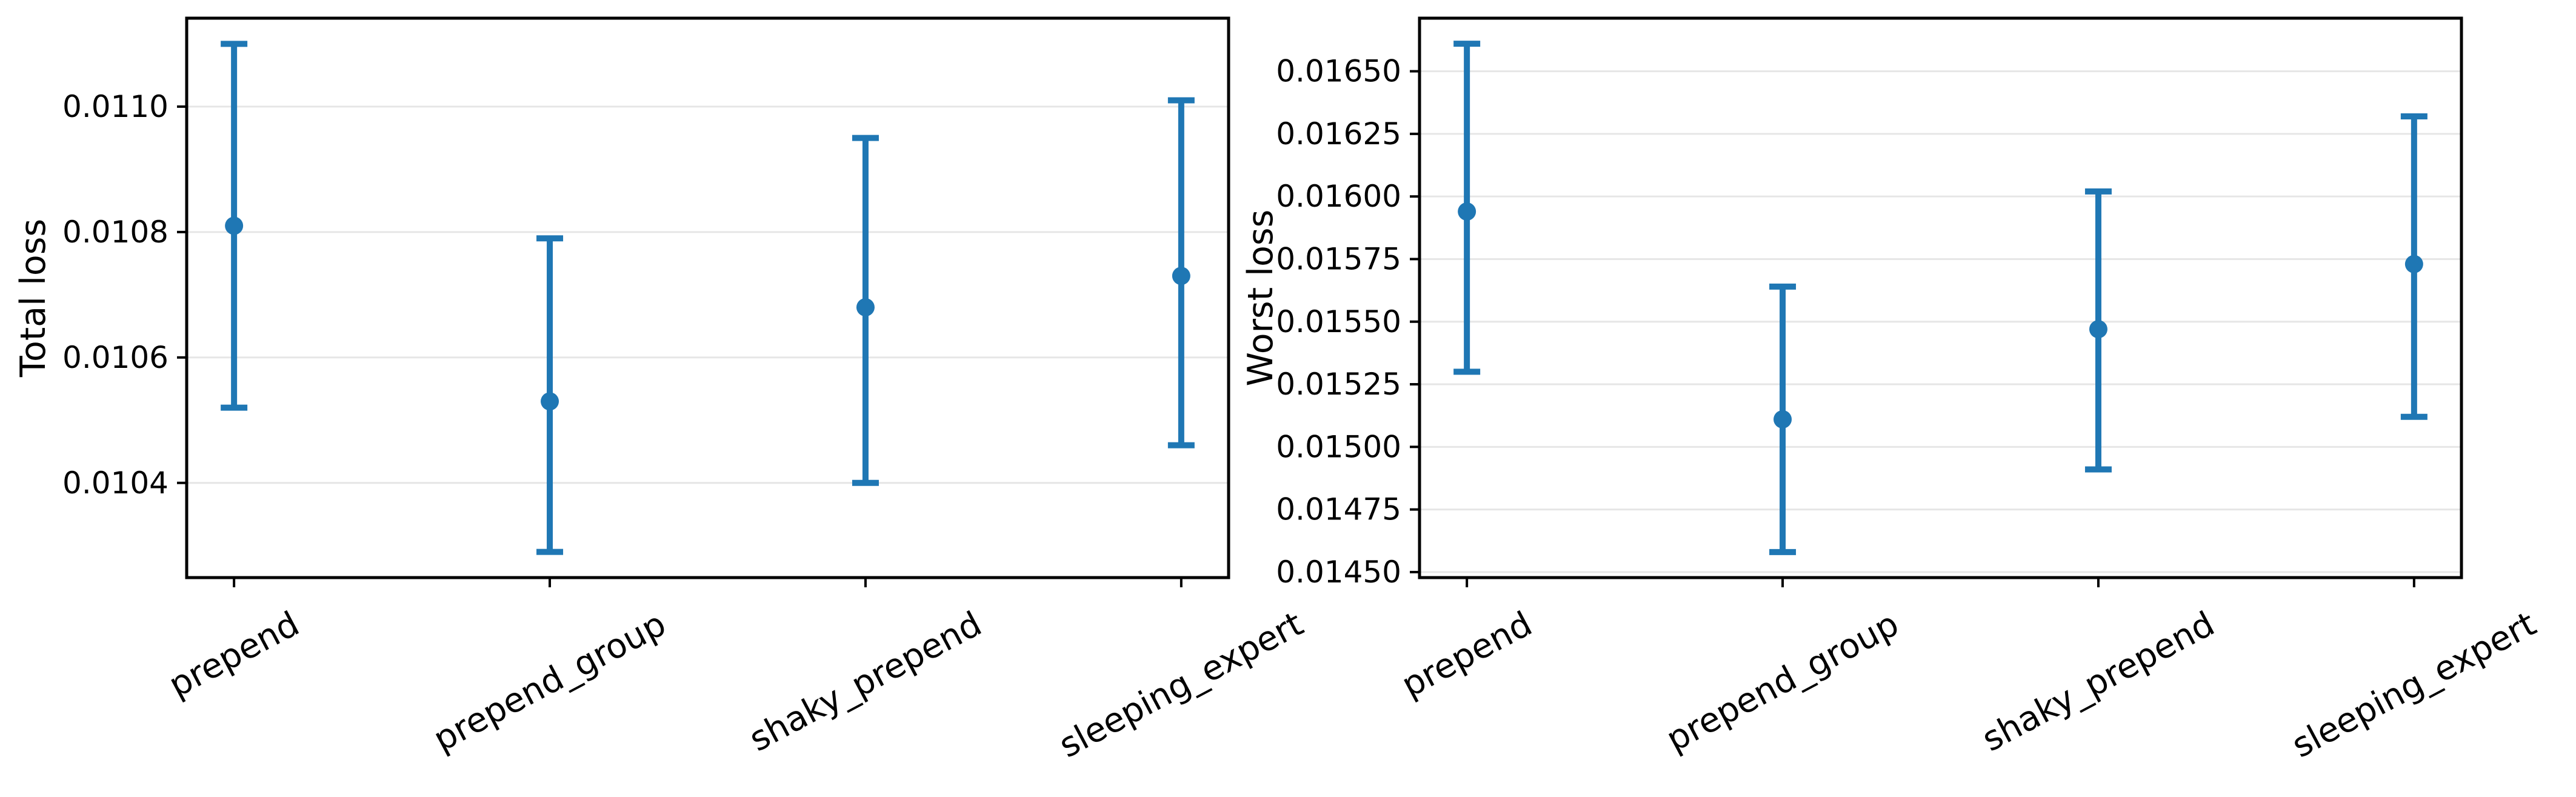 The height and width of the screenshot is (797, 2576). I want to click on y-tick-label: 0.01625, so click(1338, 134).